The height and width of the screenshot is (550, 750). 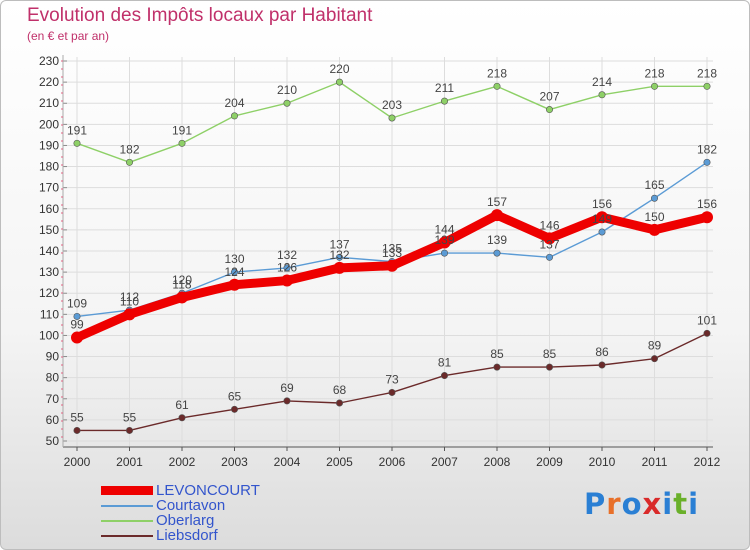 What do you see at coordinates (497, 354) in the screenshot?
I see `data-label-liebsdorf: 85` at bounding box center [497, 354].